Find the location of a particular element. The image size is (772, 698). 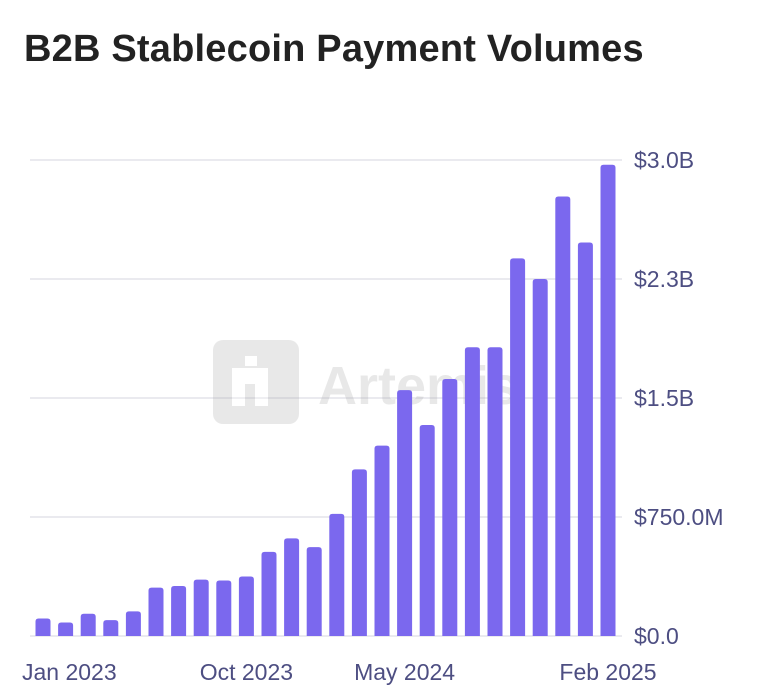

y-tick-label: $750.0M is located at coordinates (679, 517).